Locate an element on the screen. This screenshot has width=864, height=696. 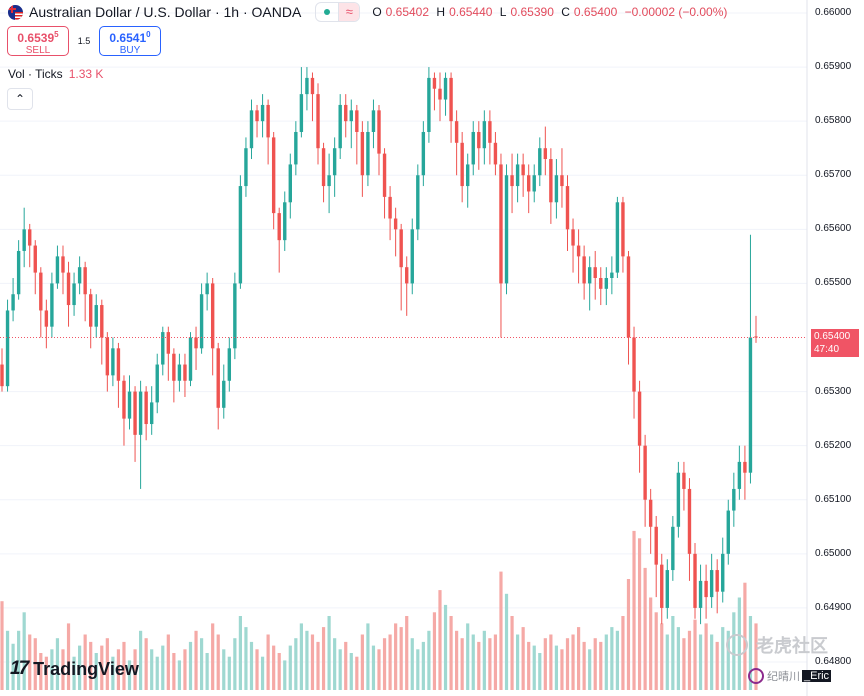
sell-button: 0.65395 SELL is located at coordinates (38, 41).